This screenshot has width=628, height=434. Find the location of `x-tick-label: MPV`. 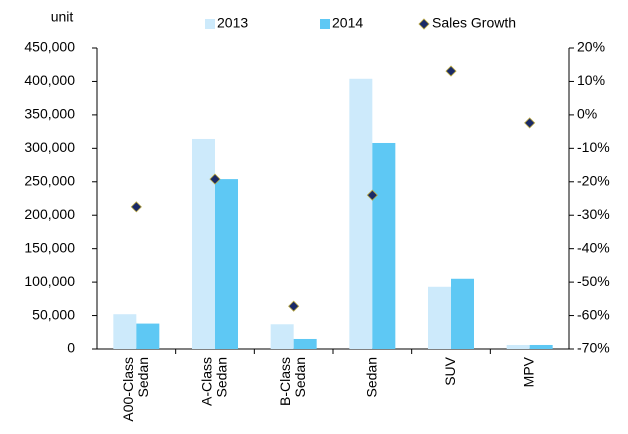

x-tick-label: MPV is located at coordinates (528, 371).